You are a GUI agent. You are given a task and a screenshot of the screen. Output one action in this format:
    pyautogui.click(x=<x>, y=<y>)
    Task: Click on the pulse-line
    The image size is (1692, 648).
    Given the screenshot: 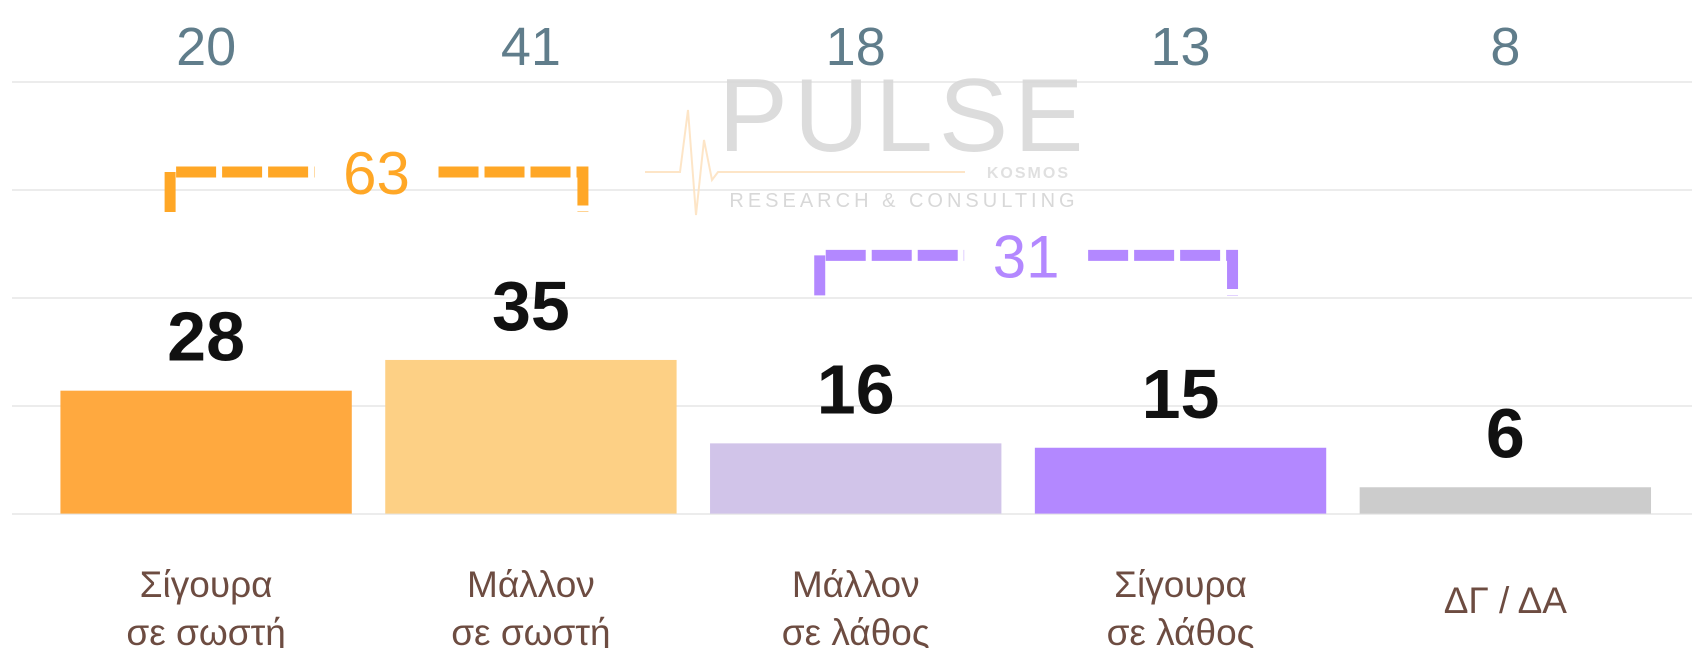 What is the action you would take?
    pyautogui.click(x=805, y=162)
    